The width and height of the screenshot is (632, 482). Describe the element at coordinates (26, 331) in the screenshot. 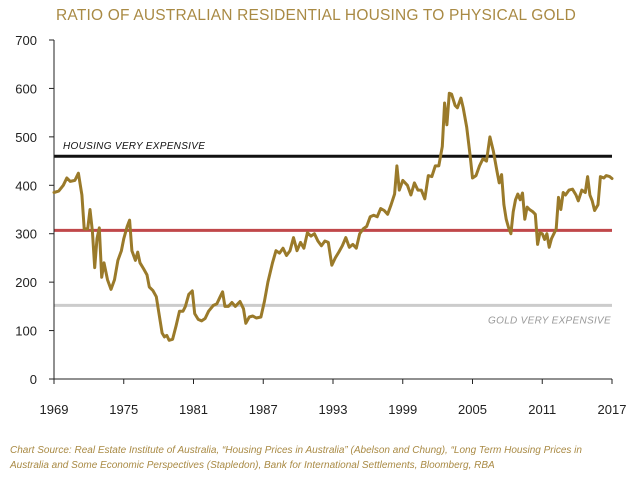

I see `y-tick-label: 100` at that location.